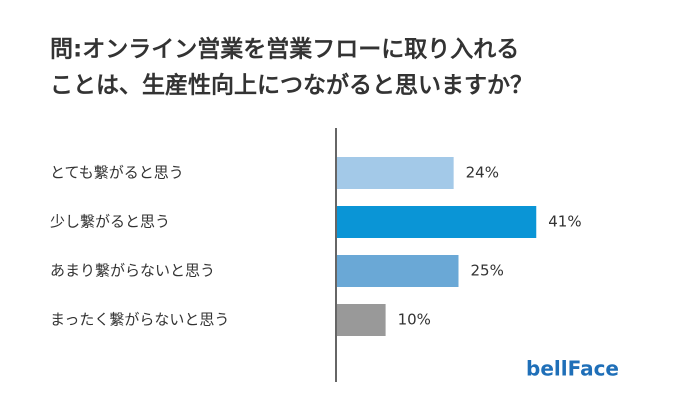 The image size is (676, 417). Describe the element at coordinates (117, 173) in the screenshot. I see `category-label: とても繋がると思う` at that location.